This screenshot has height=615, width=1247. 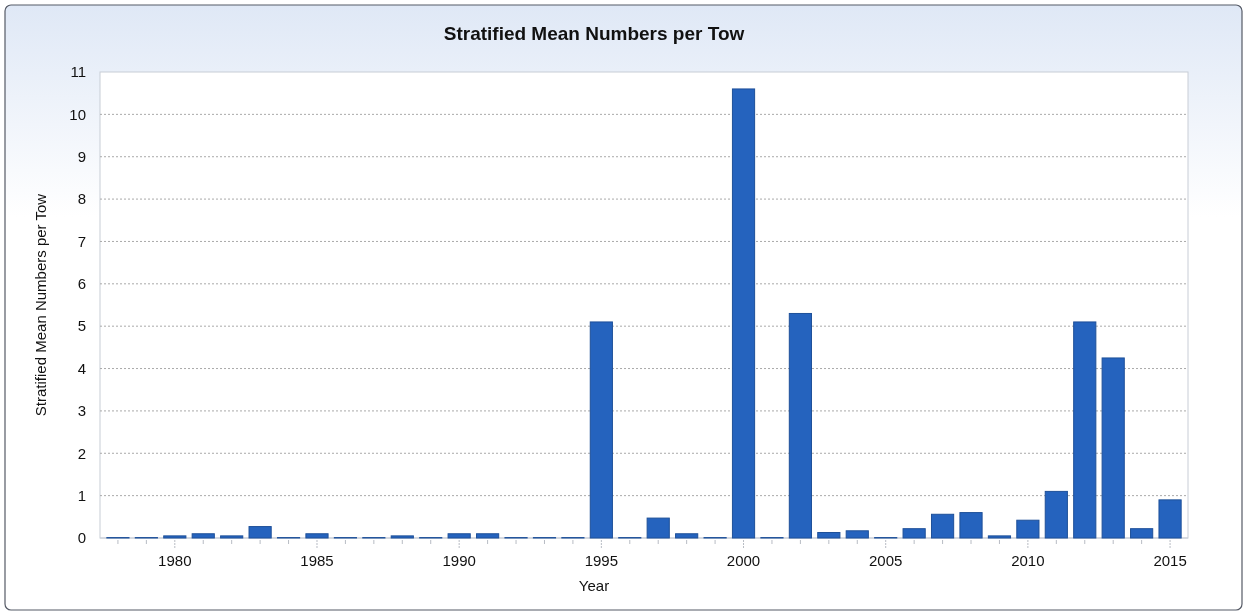 What do you see at coordinates (81, 199) in the screenshot?
I see `y-tick-label: 8` at bounding box center [81, 199].